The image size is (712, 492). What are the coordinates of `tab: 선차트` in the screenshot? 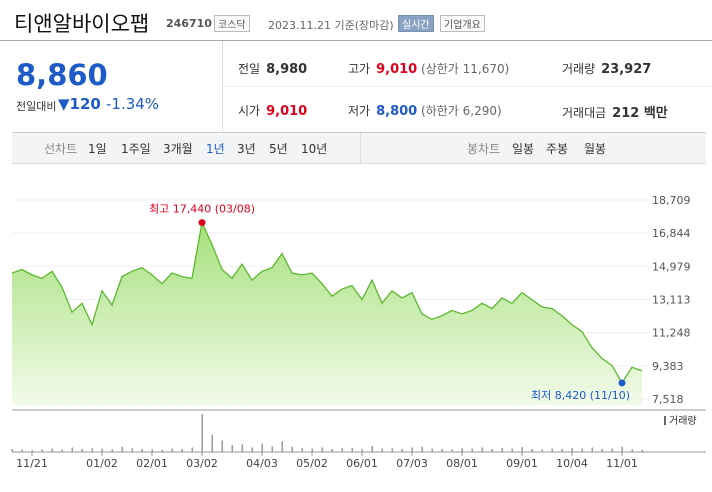 It's located at (61, 149).